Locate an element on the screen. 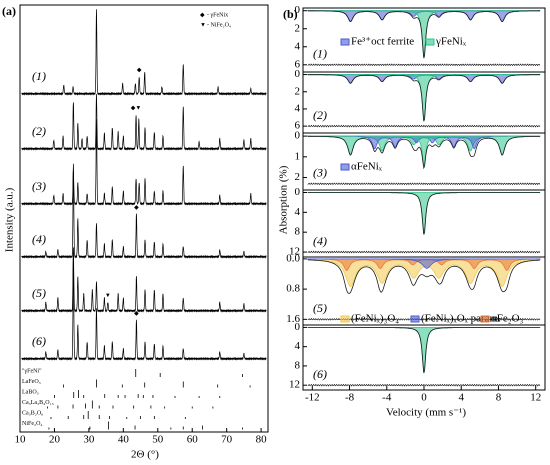  legend-text: γFeNiₓ is located at coordinates (451, 42).